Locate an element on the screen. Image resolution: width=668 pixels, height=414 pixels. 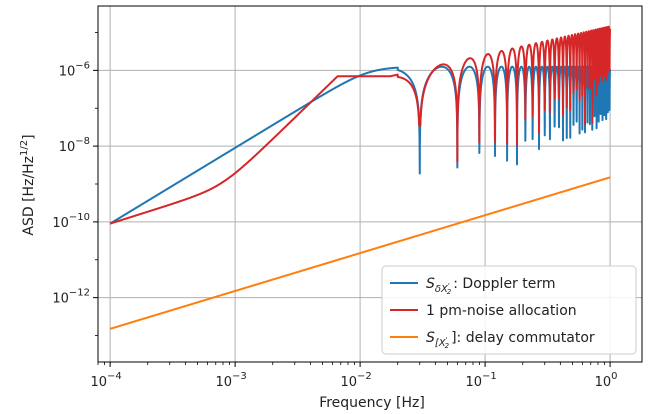
y-tick-label: 10⁻¹² is located at coordinates (71, 297).